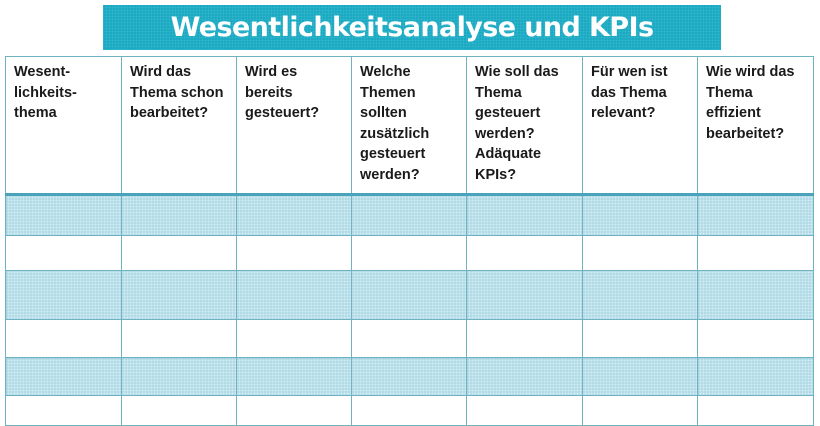  What do you see at coordinates (63, 126) in the screenshot?
I see `column-header-materiality-topic: Wesent- lichkeits- thema` at bounding box center [63, 126].